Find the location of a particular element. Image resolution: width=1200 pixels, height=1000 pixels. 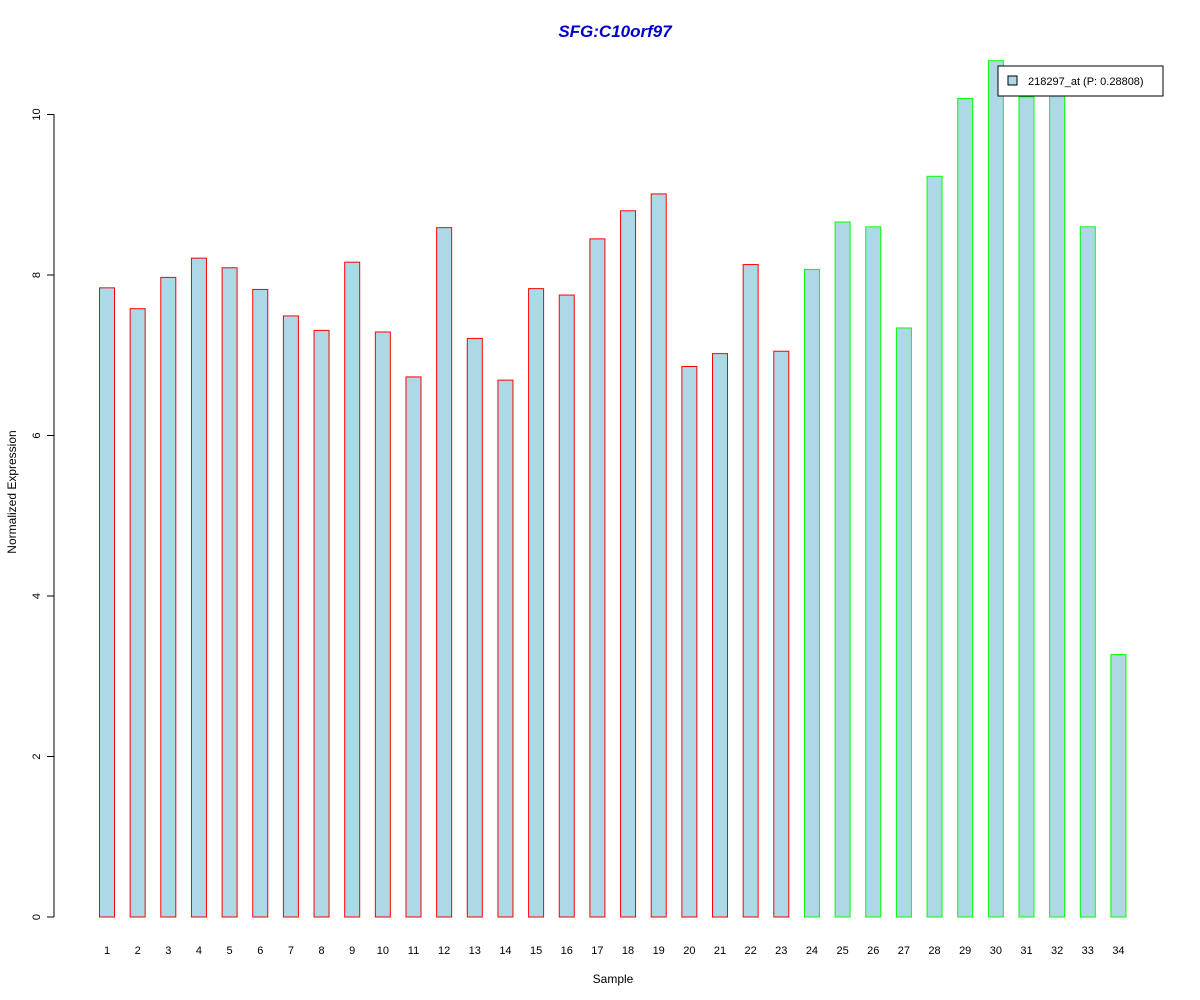

legend-entry-label: 218297_at (P: 0.28808) is located at coordinates (1086, 82).